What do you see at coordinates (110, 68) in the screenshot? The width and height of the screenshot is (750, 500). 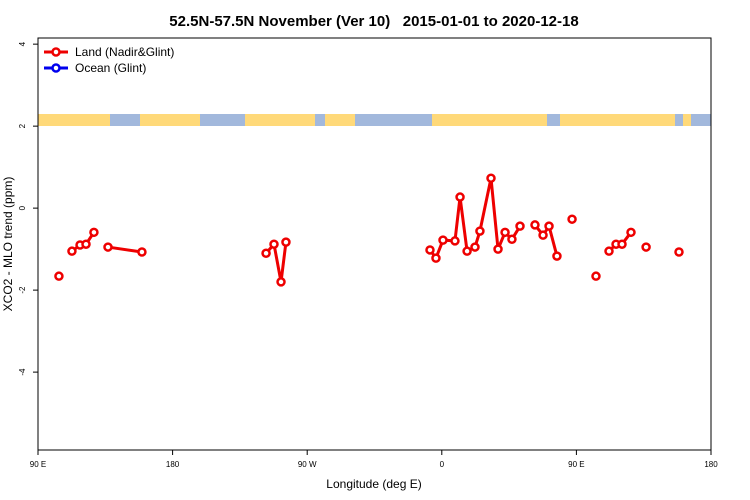 I see `legend-label: Ocean (Glint)` at bounding box center [110, 68].